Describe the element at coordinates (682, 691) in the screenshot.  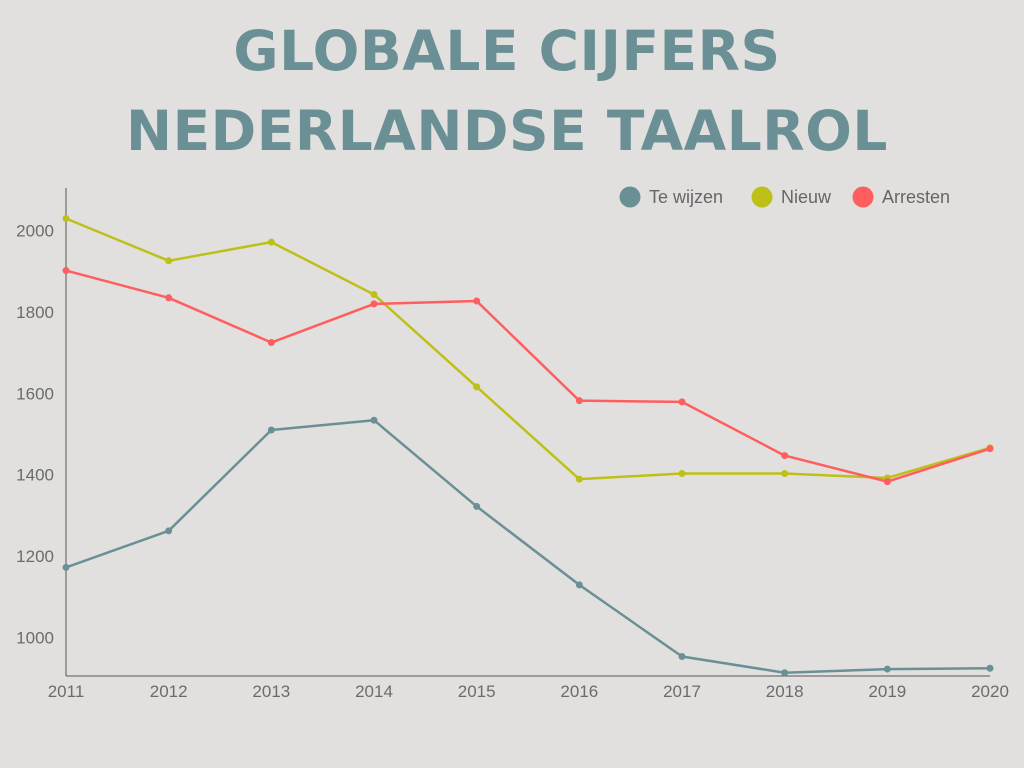
I see `x-tick-label: 2017` at that location.